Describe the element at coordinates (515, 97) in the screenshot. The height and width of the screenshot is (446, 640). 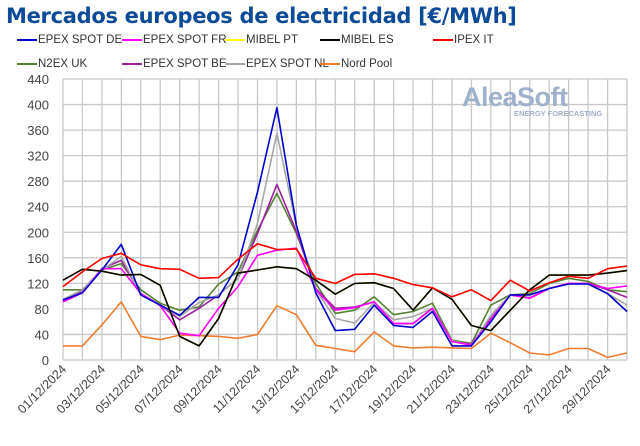
I see `logo-brand: AleaSoft` at that location.